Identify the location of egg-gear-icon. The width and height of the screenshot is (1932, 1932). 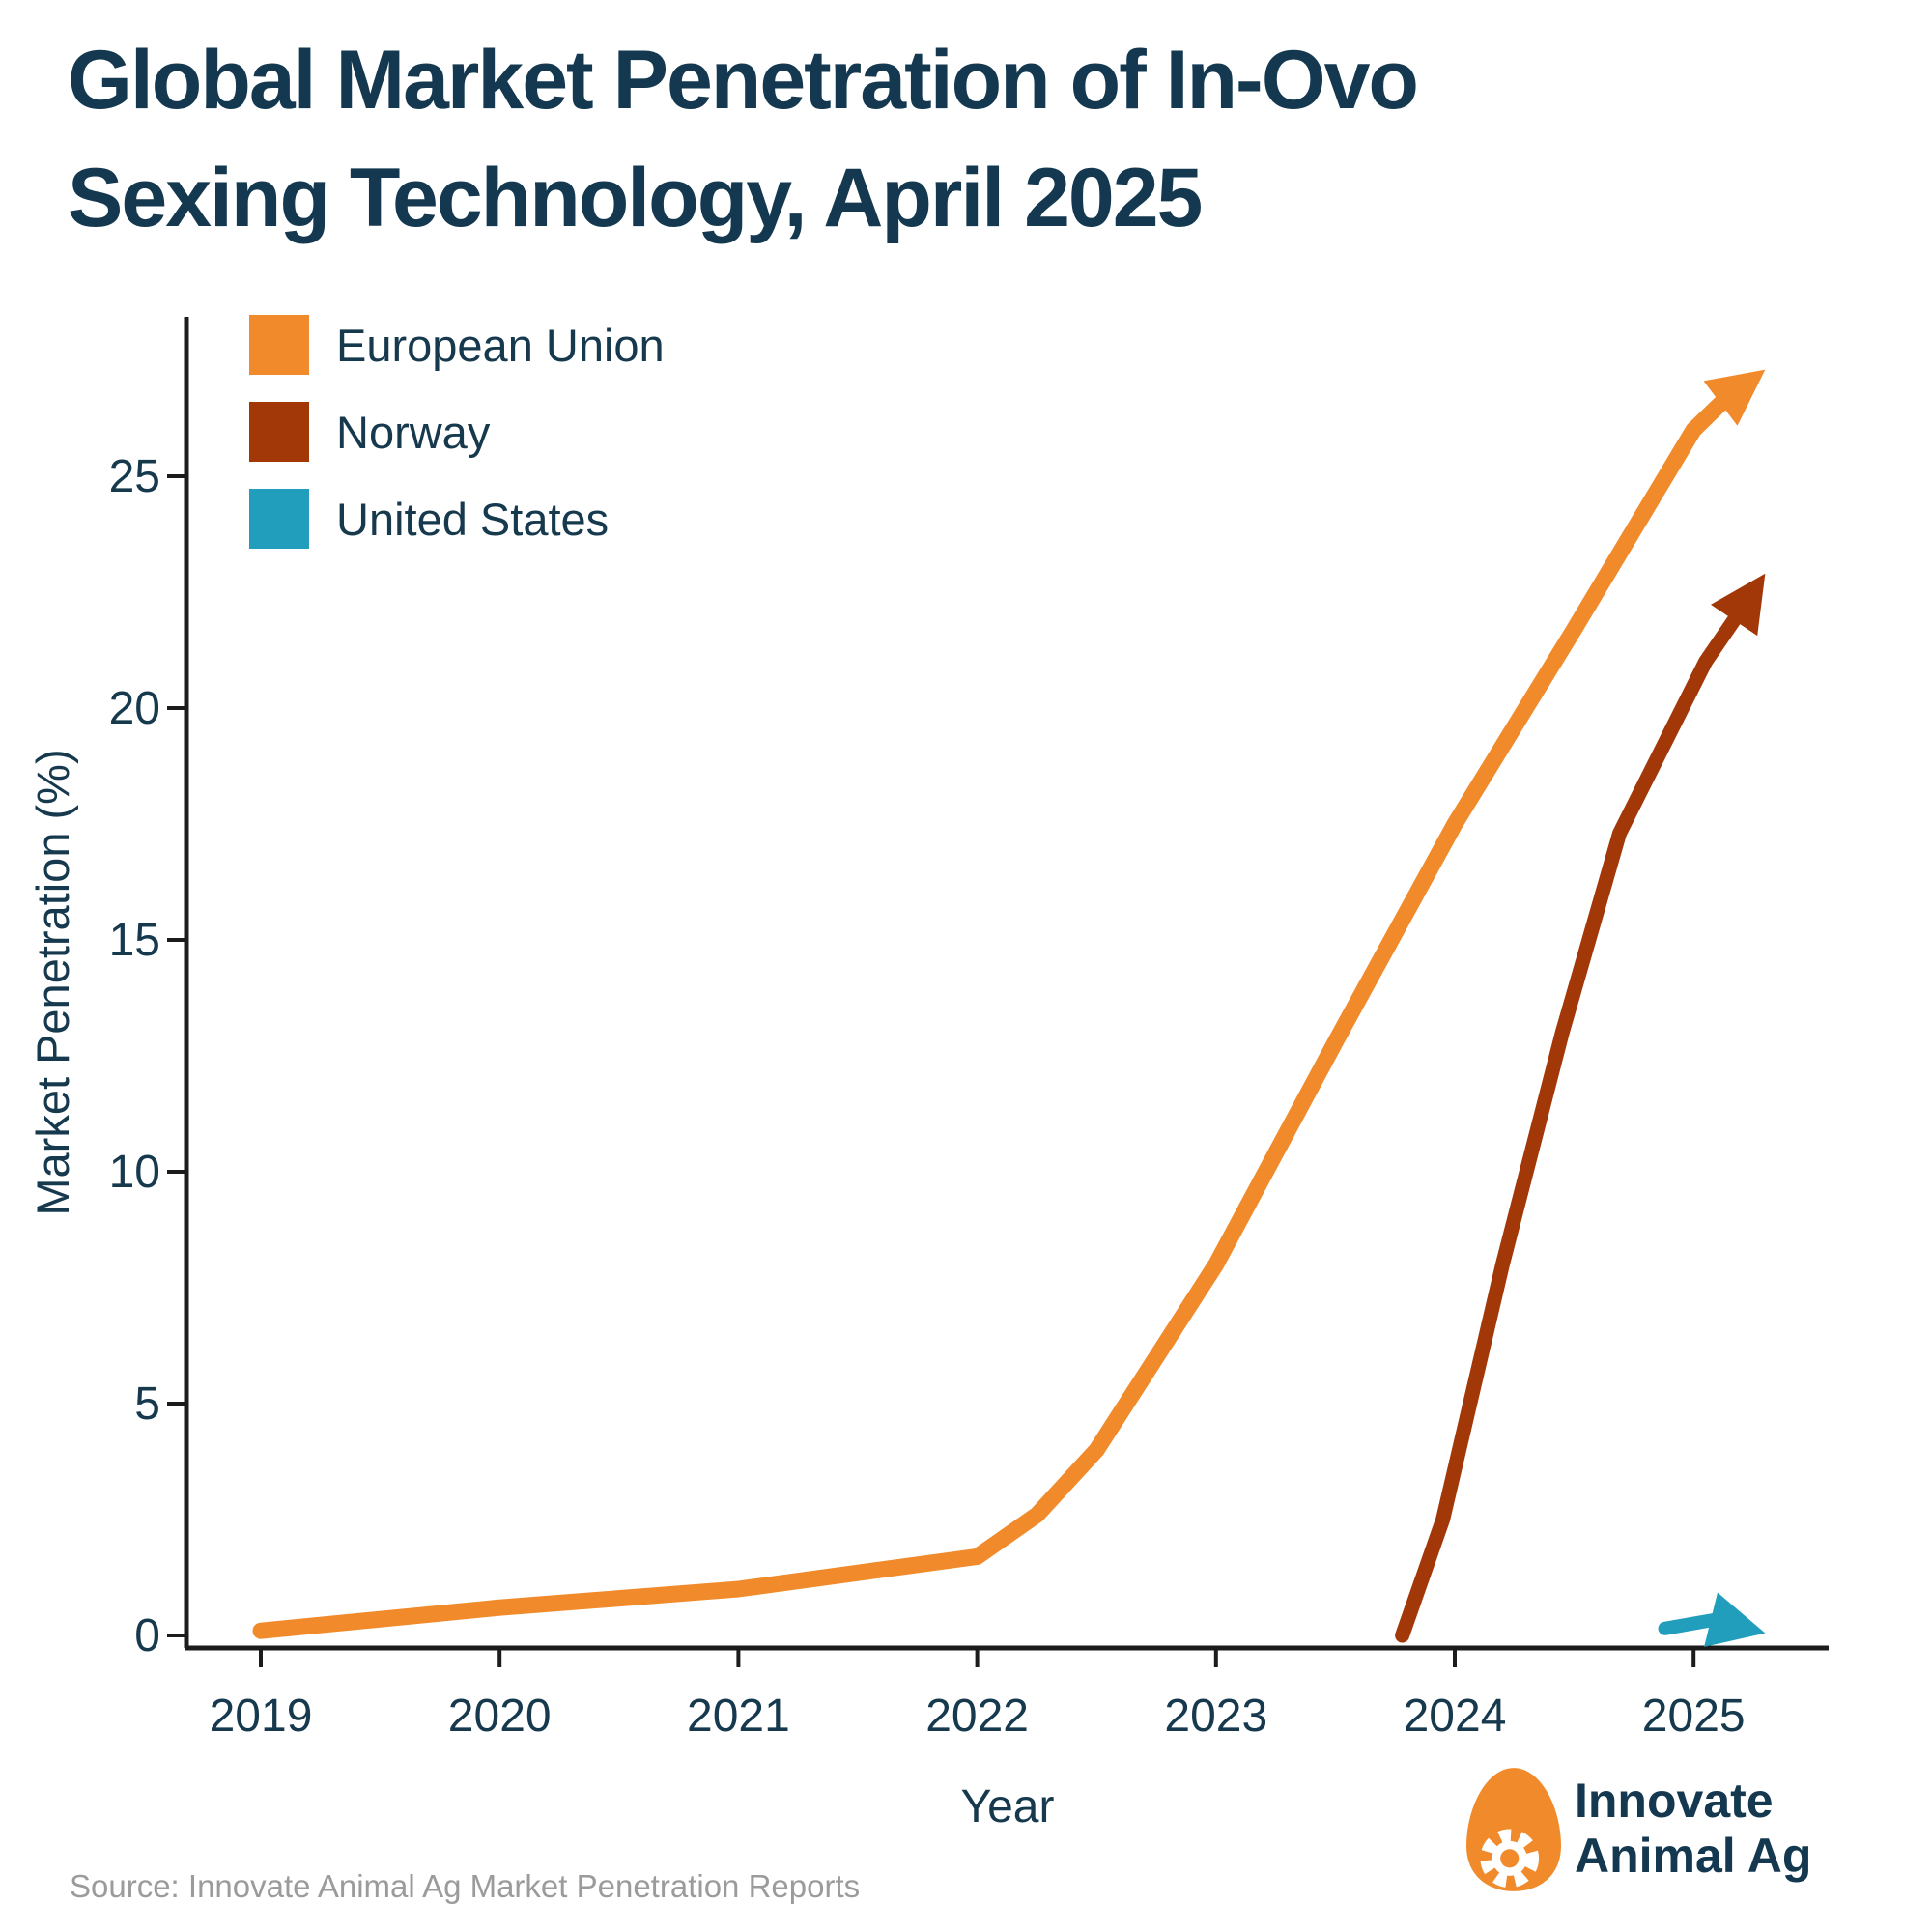
(1513, 1829).